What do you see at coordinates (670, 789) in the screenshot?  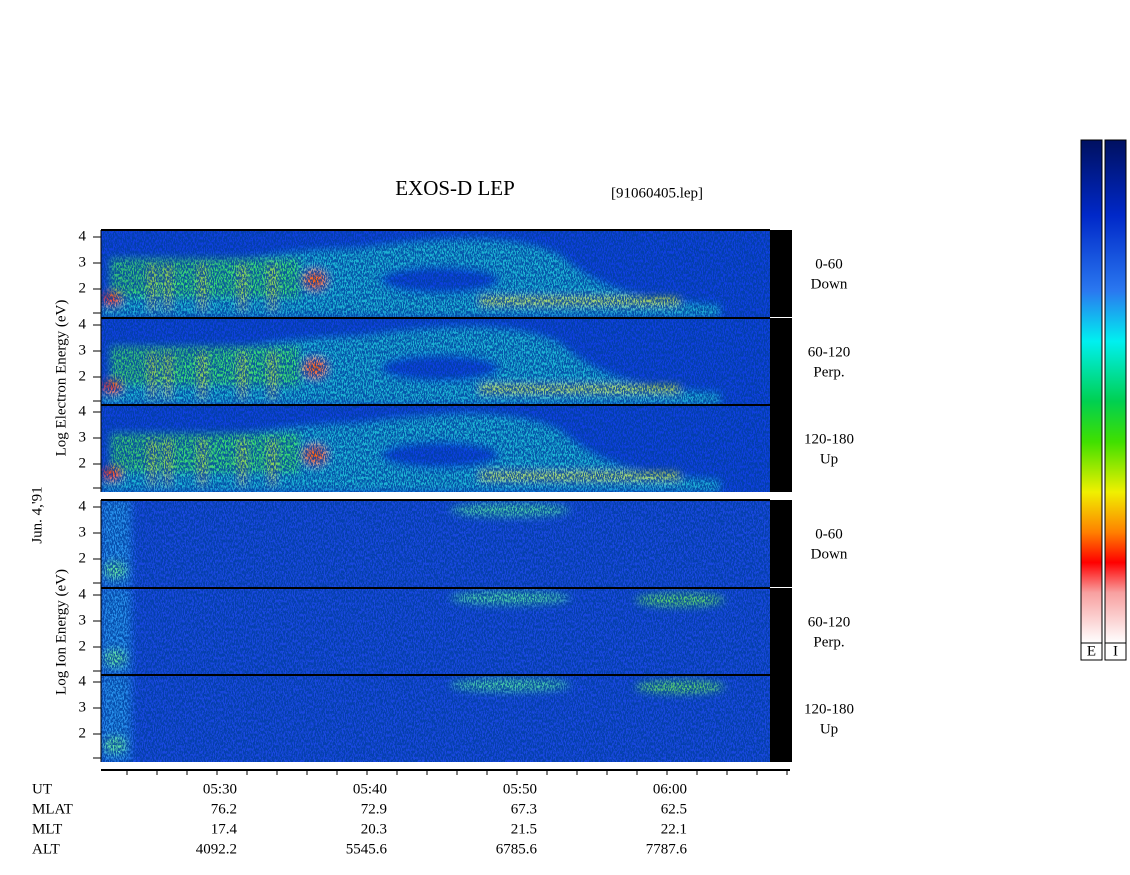 I see `row-value: 06:00` at bounding box center [670, 789].